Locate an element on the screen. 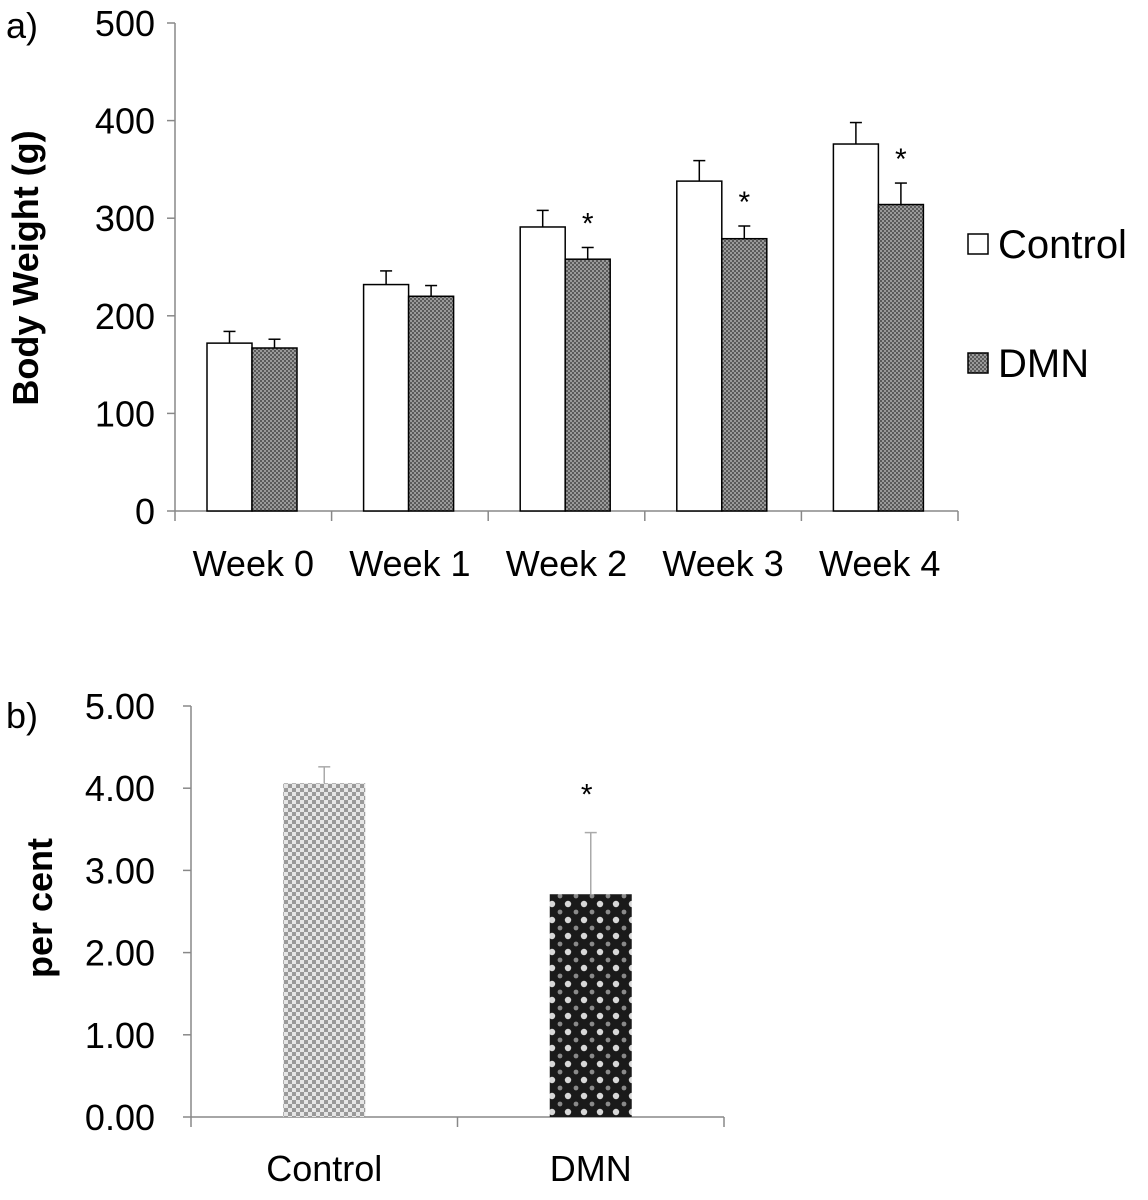 Image resolution: width=1148 pixels, height=1200 pixels. y-tick-label-b: 1.00 is located at coordinates (120, 1035).